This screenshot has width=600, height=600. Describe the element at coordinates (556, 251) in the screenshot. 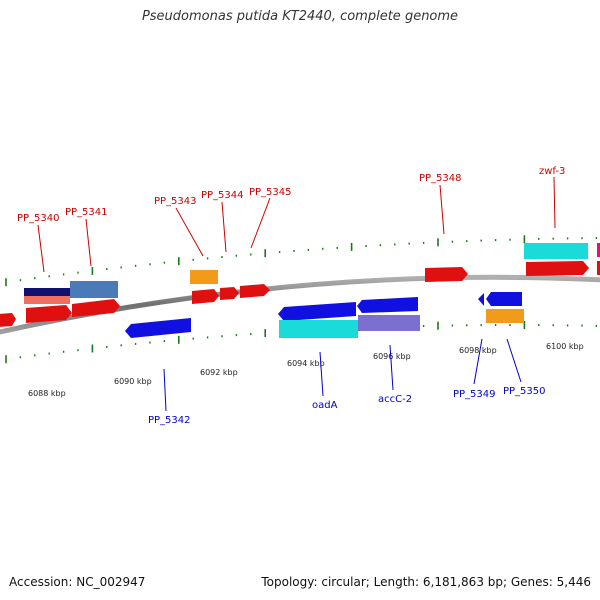

I see `cds-cyan-block` at that location.